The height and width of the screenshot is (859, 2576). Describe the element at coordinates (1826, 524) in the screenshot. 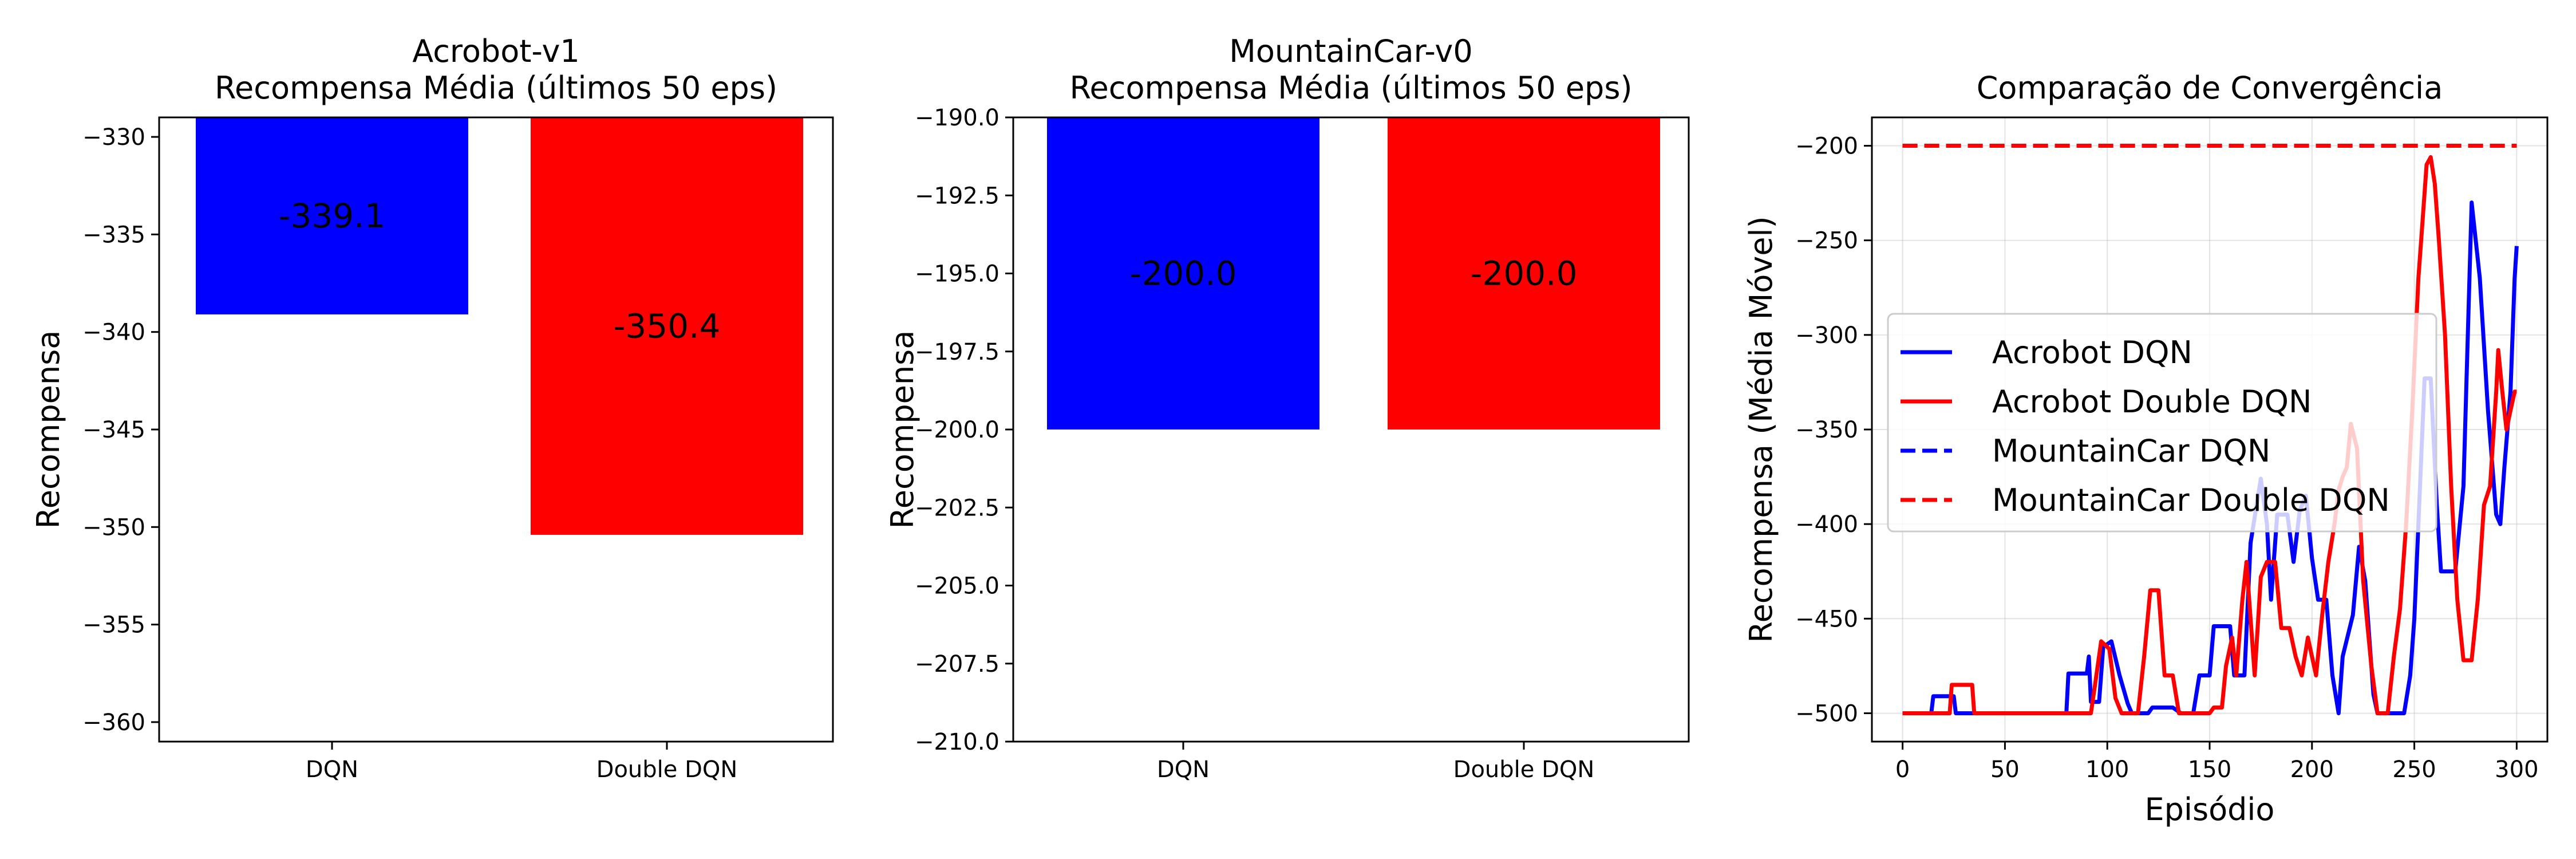

I see `y-tick-label: −400` at that location.